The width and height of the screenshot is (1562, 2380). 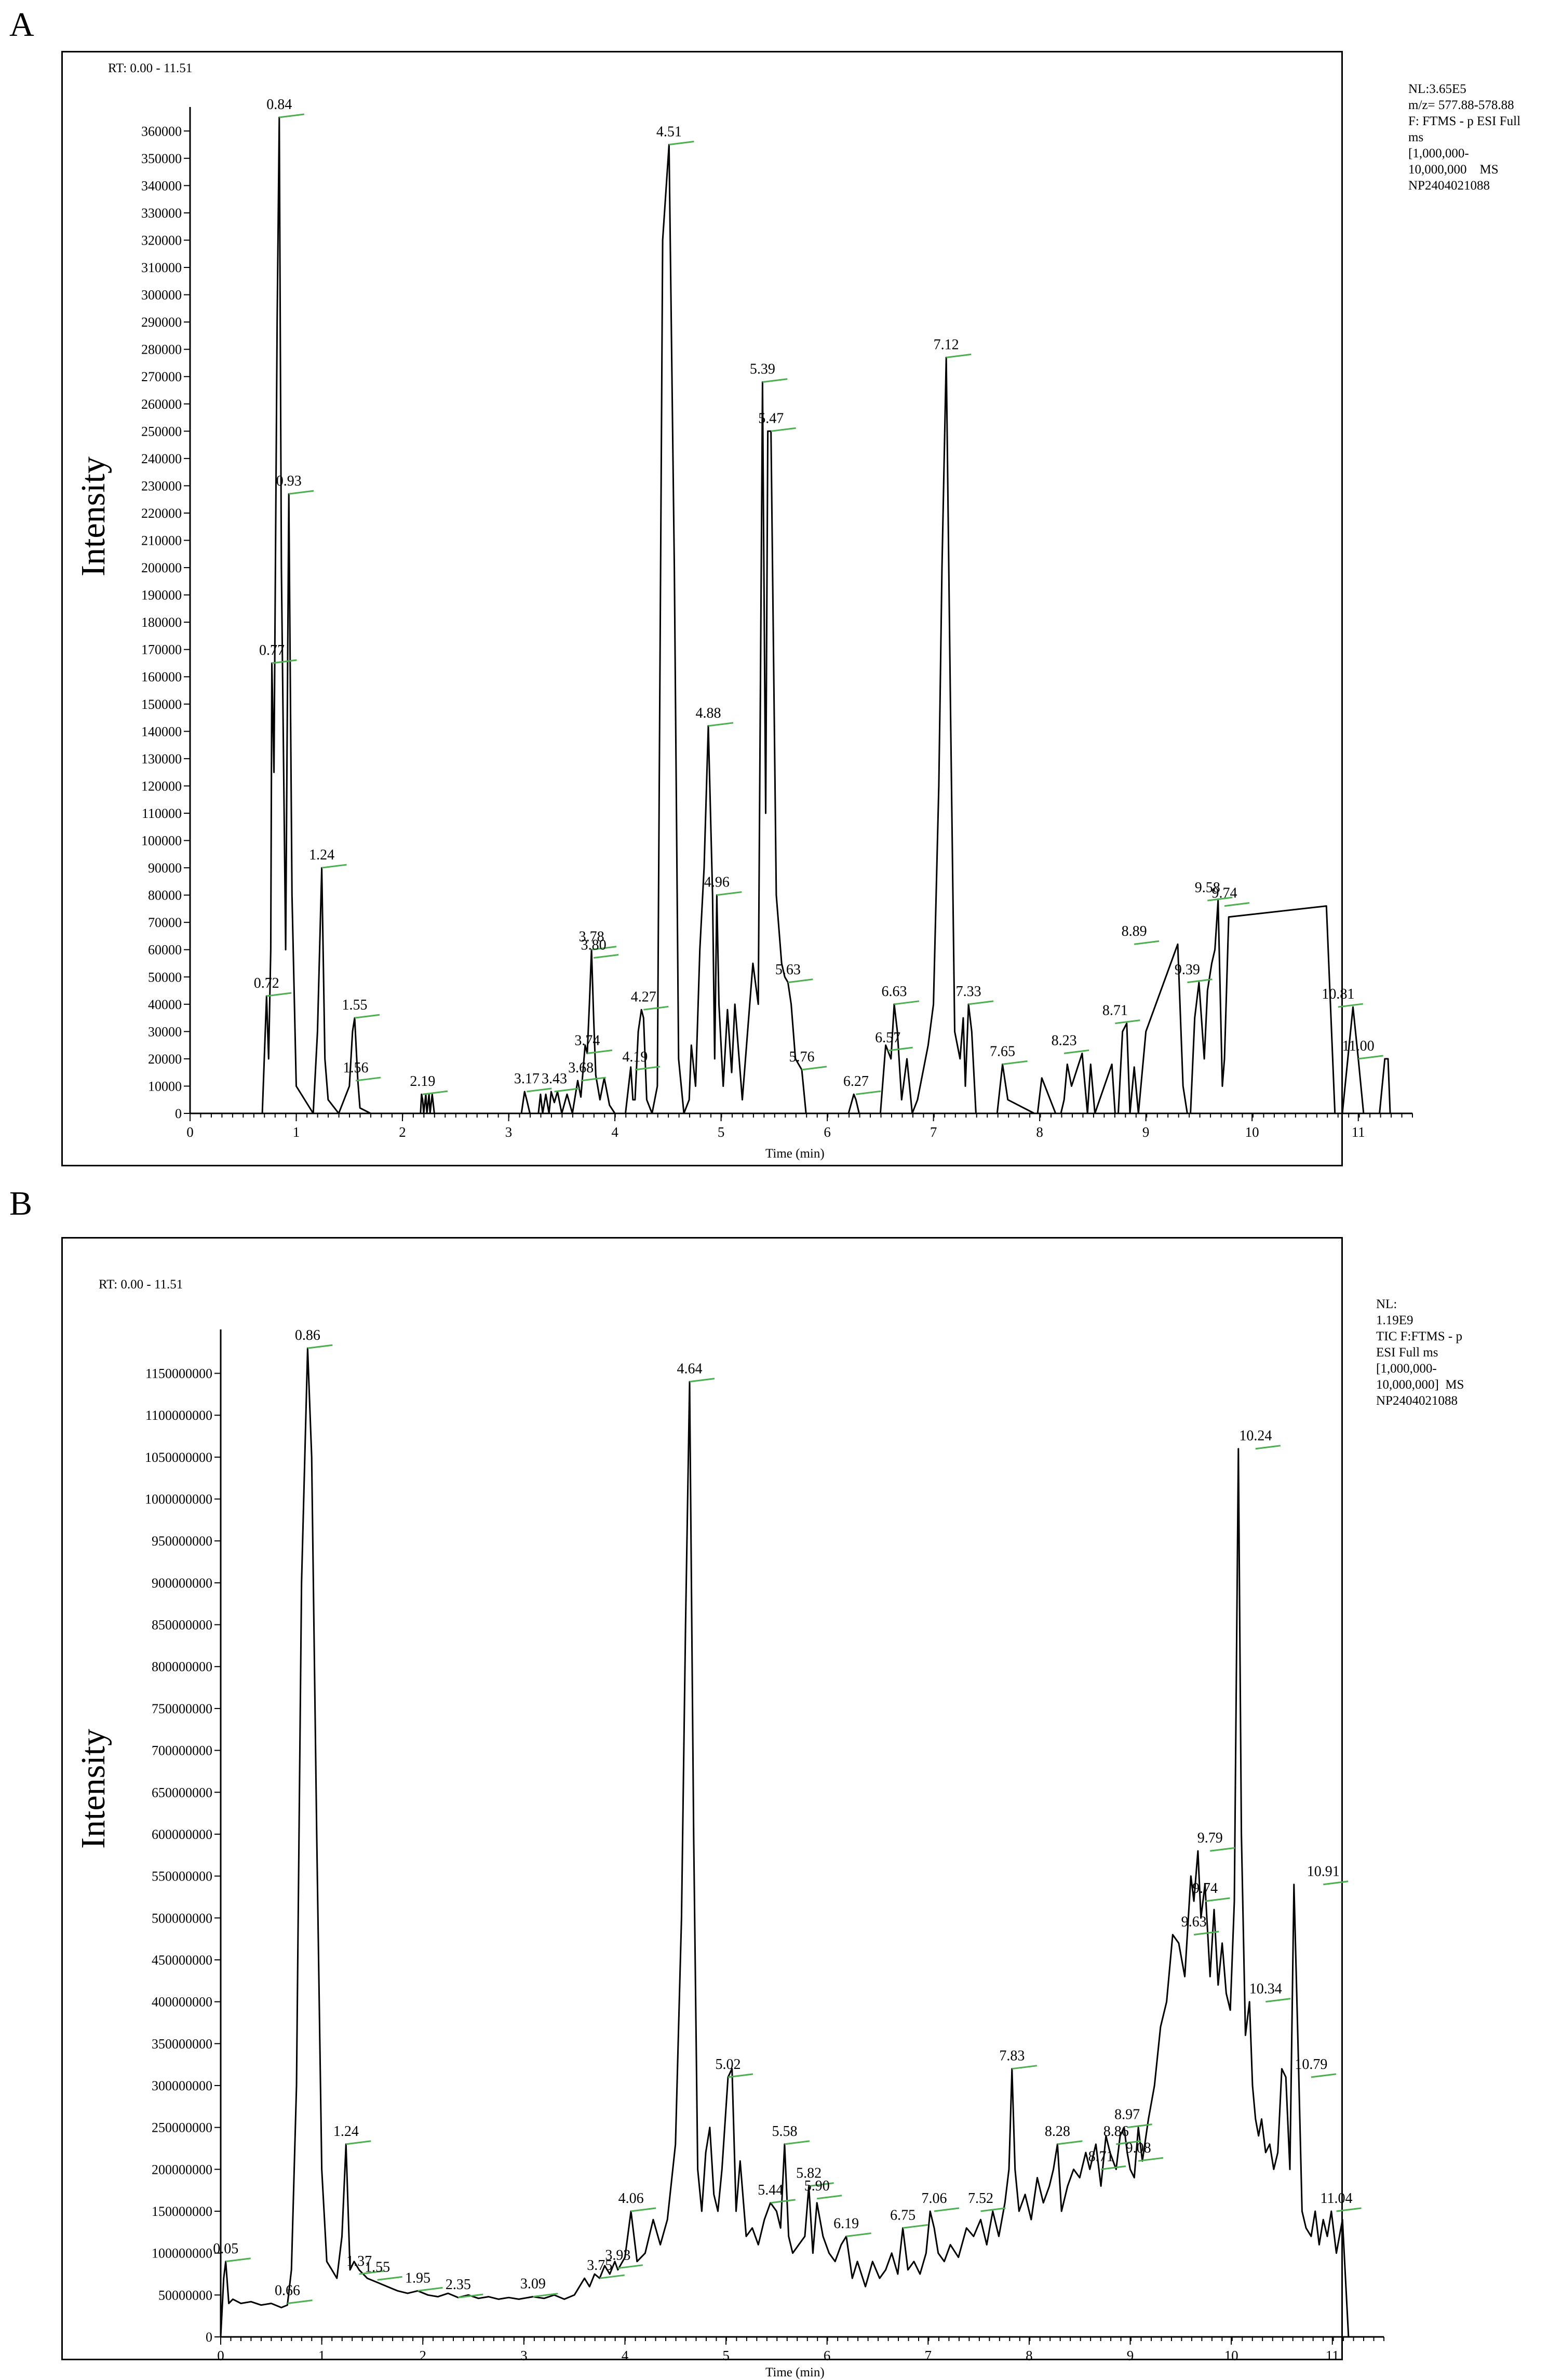 I want to click on panel-a-y-tick-label: 280000, so click(x=161, y=349).